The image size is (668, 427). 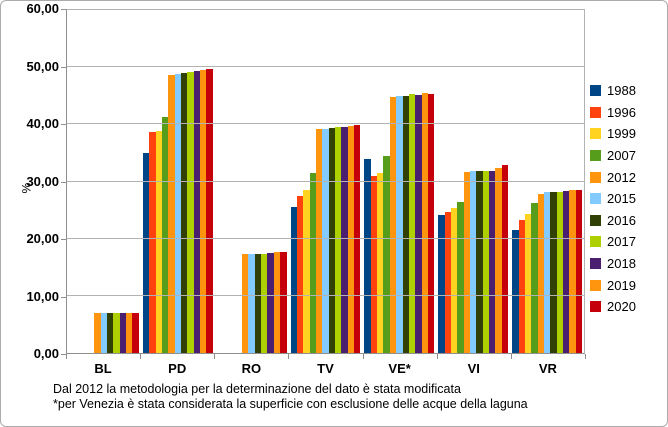 What do you see at coordinates (42, 296) in the screenshot?
I see `y-tick-label: 10,00` at bounding box center [42, 296].